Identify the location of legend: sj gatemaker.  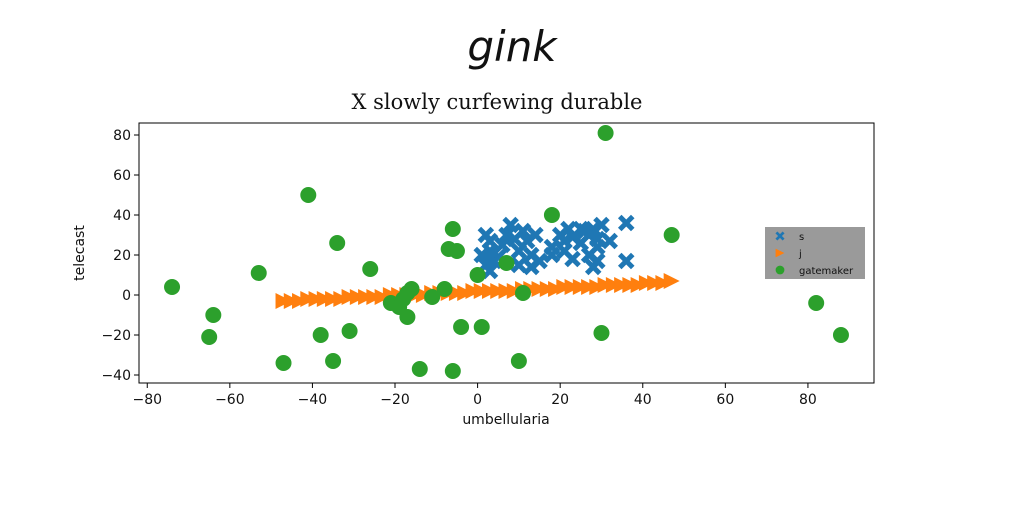
(815, 253).